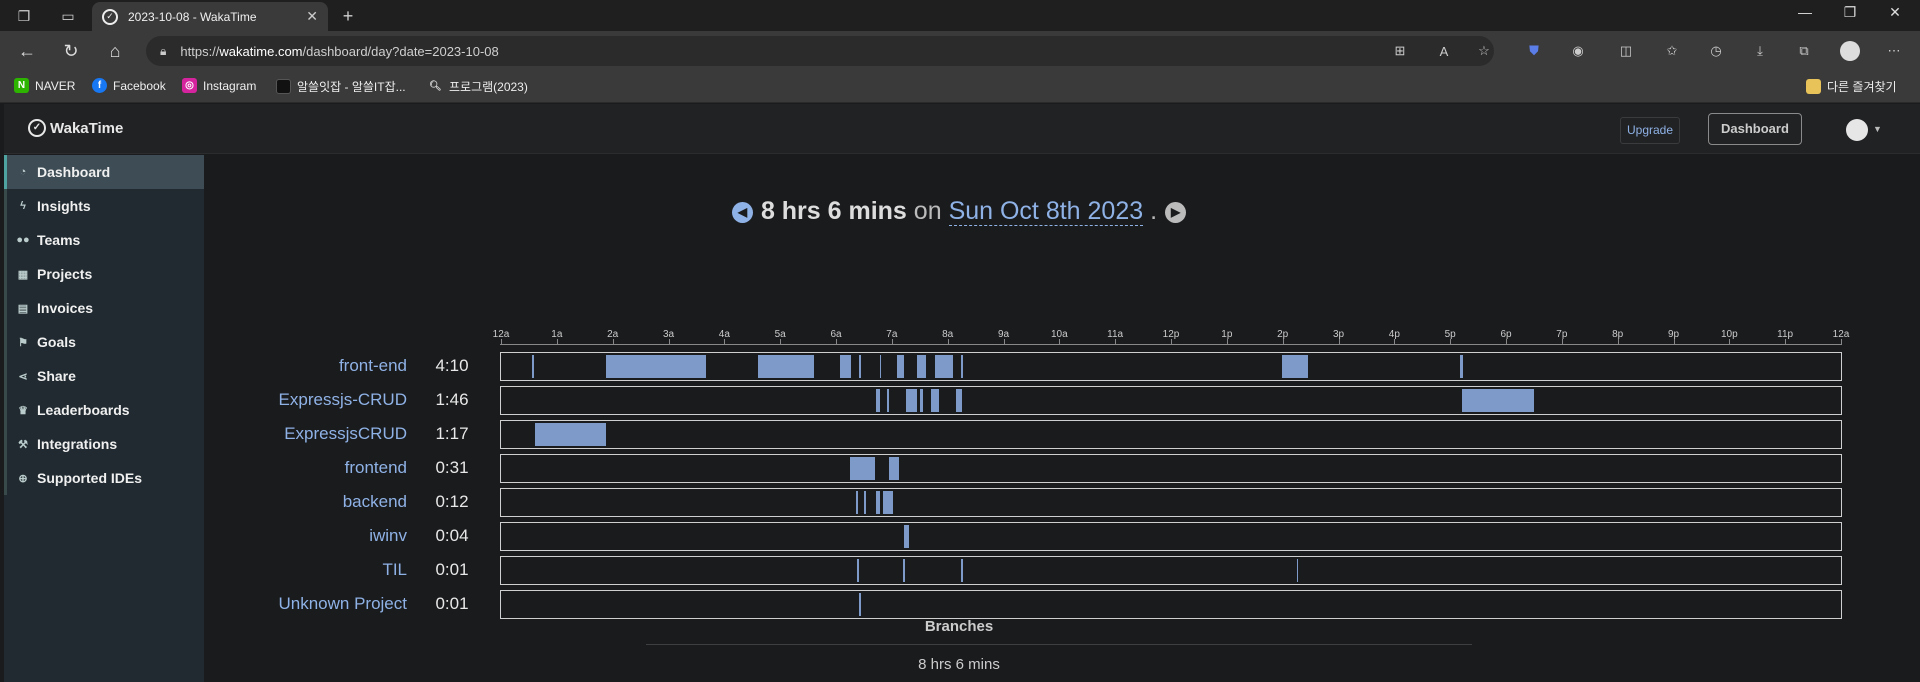 The image size is (1920, 682). Describe the element at coordinates (104, 172) in the screenshot. I see `sidebar-item-dashboard: ◔ Dashboard` at that location.